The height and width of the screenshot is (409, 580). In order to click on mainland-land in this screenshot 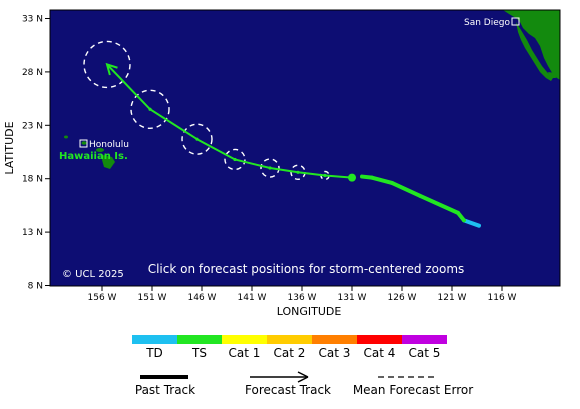, I will do `click(531, 45)`.